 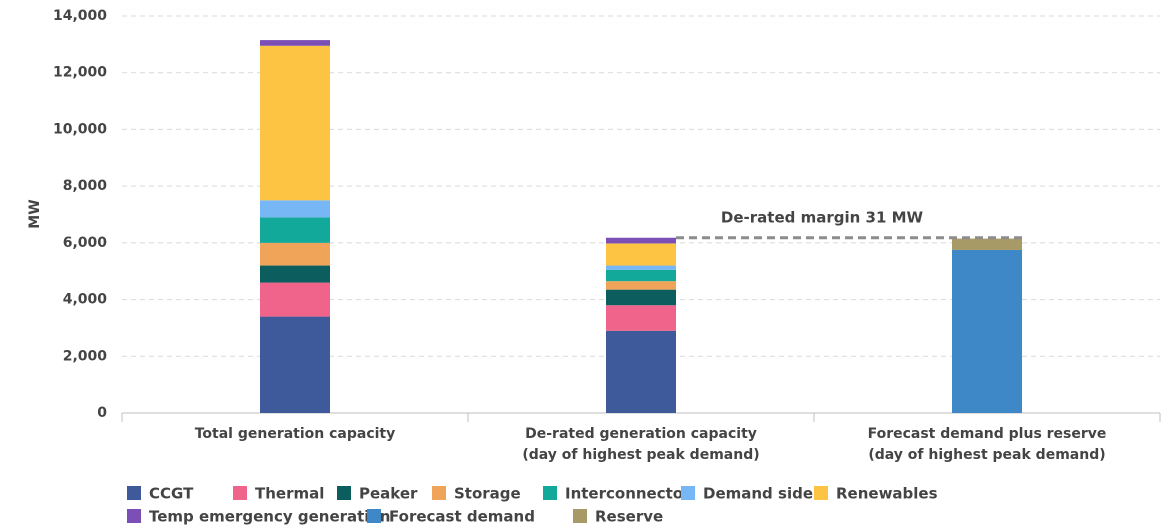 What do you see at coordinates (388, 494) in the screenshot?
I see `legend-label: Peaker` at bounding box center [388, 494].